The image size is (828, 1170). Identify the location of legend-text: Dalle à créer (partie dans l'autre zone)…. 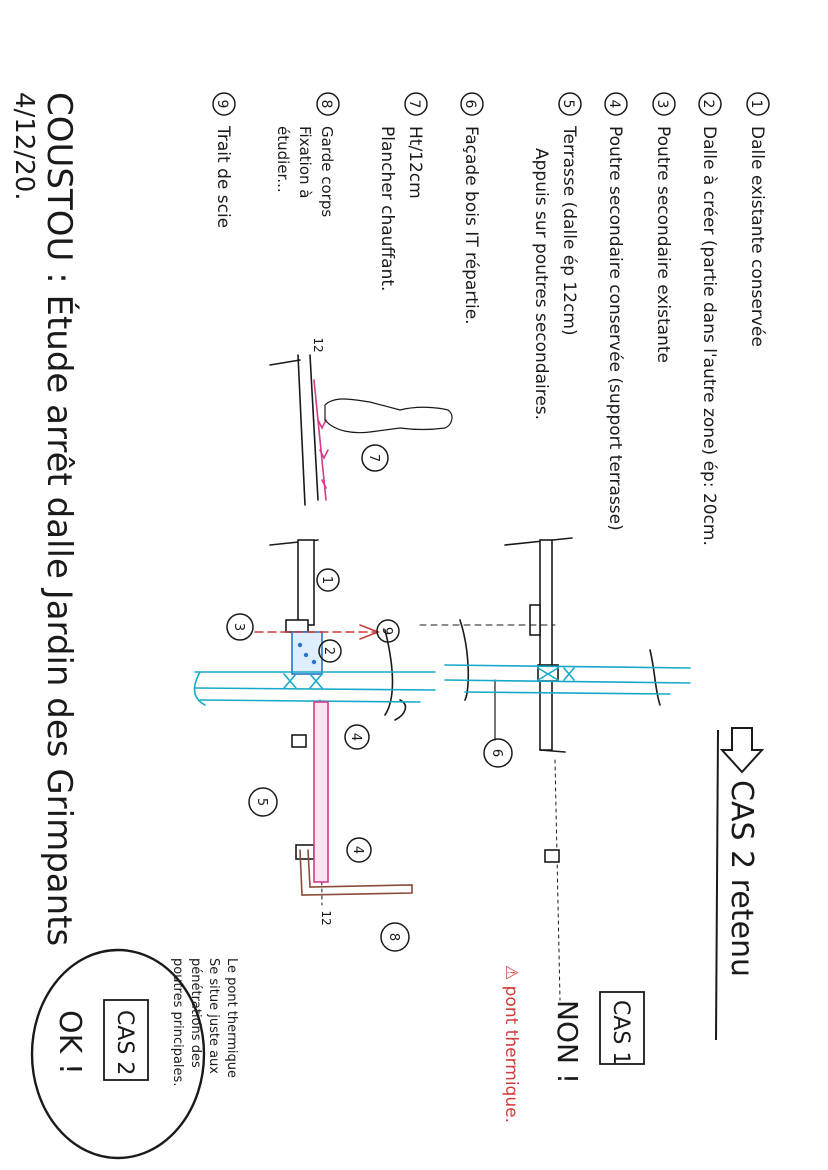
(709, 336).